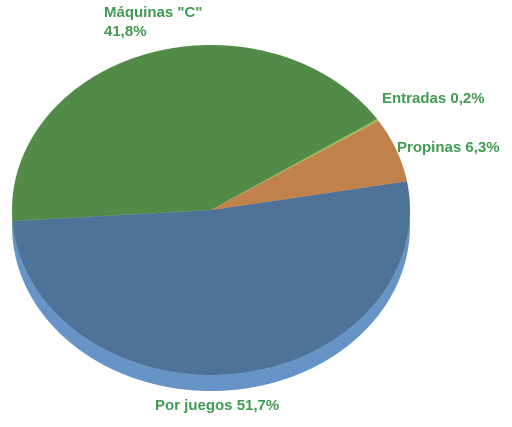  I want to click on slice-label: Entradas 0,2%, so click(433, 98).